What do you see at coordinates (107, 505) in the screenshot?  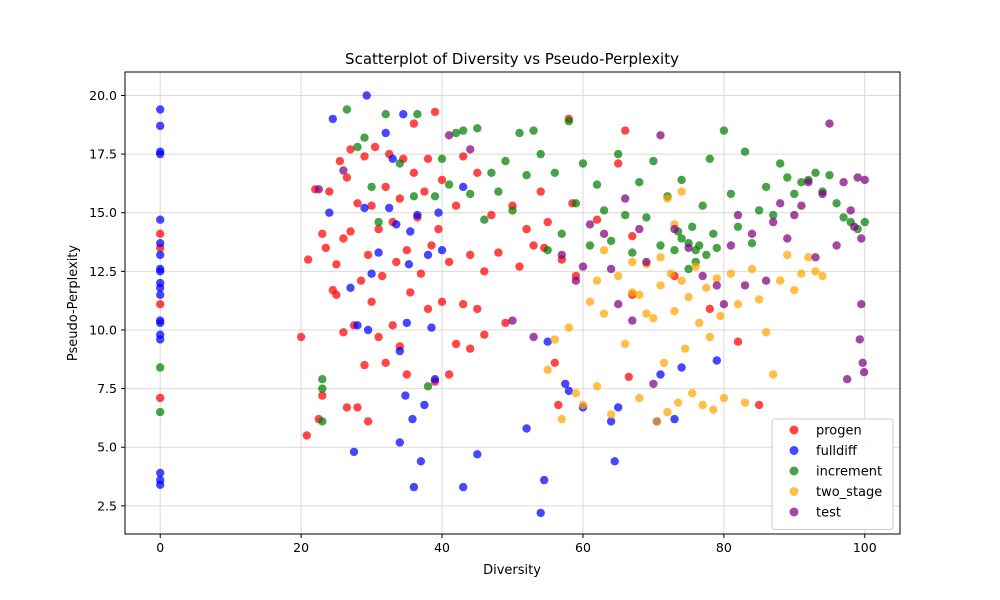 I see `y-tick-label: 2.5` at bounding box center [107, 505].